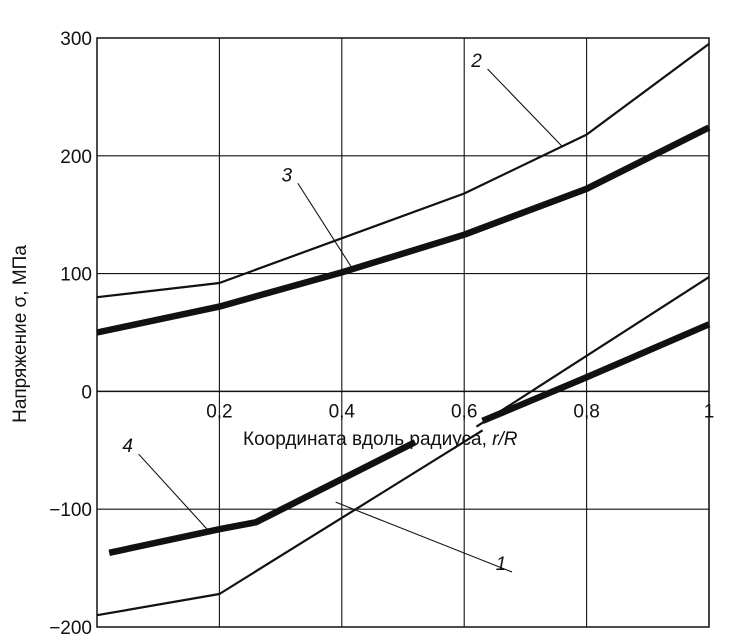 This screenshot has width=731, height=643. Describe the element at coordinates (70, 510) in the screenshot. I see `y-tick-label: −100` at that location.